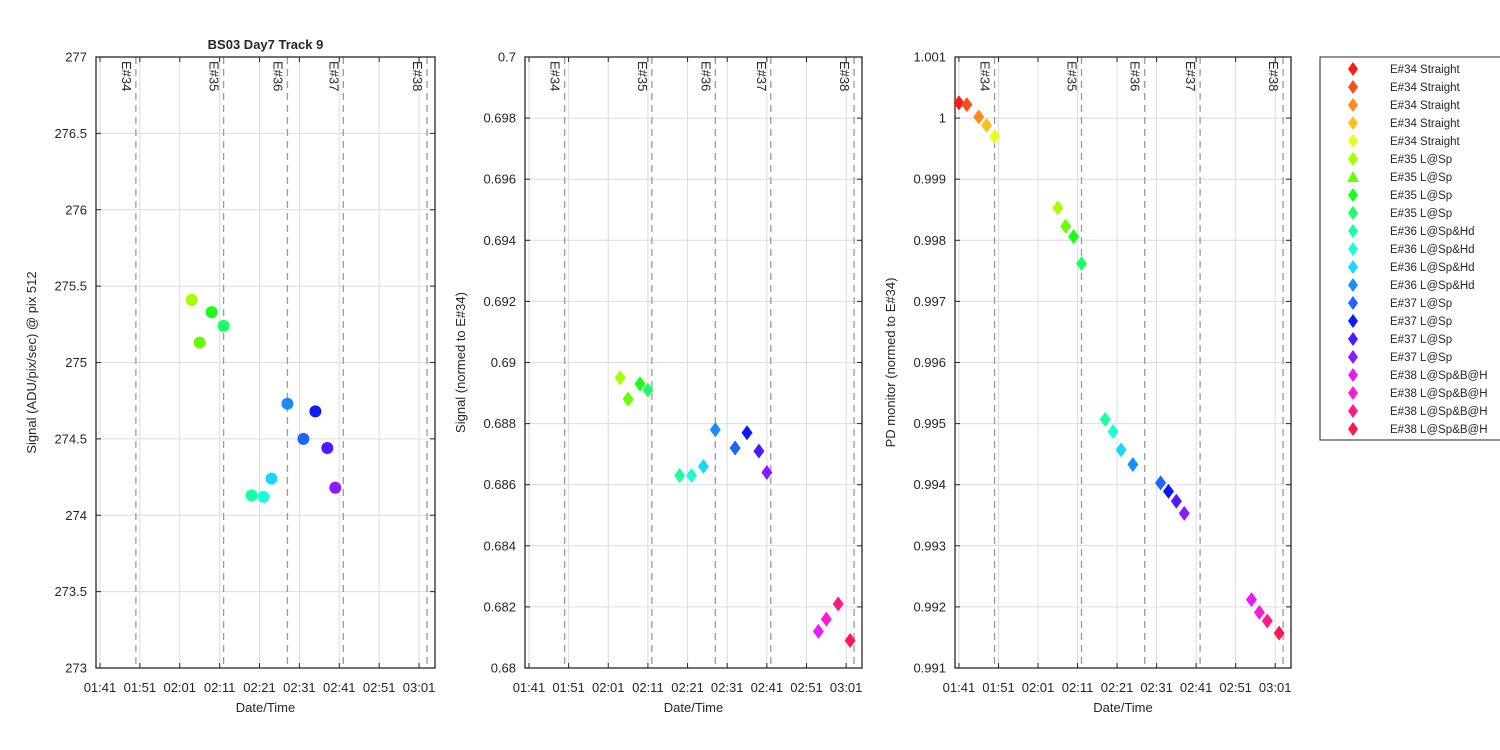  Describe the element at coordinates (499, 545) in the screenshot. I see `y-tick-label: 0.684` at that location.